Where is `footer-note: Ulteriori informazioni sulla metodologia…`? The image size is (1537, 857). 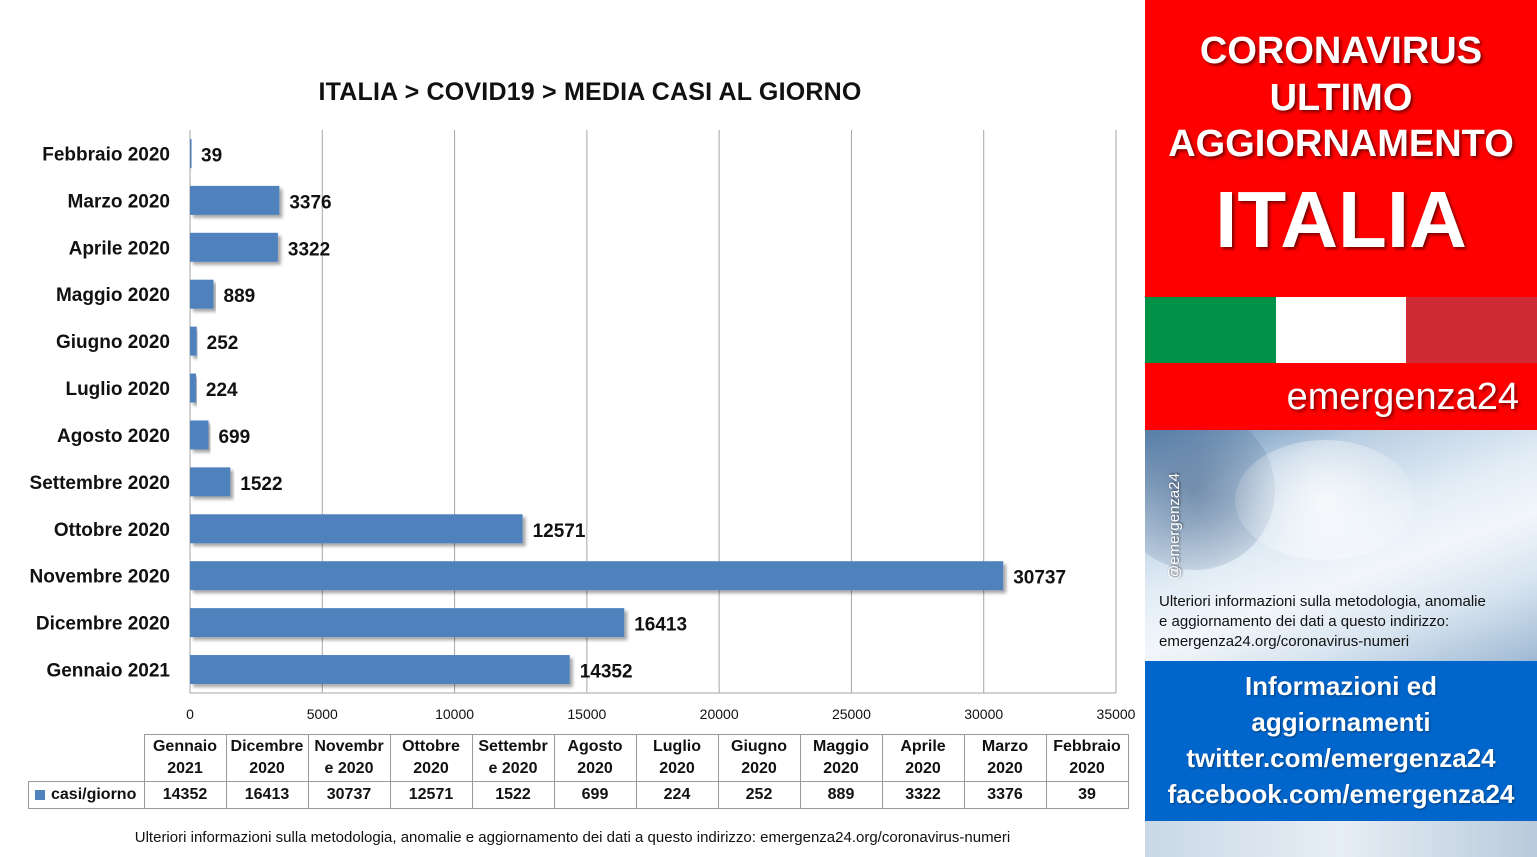 footer-note: Ulteriori informazioni sulla metodologia… is located at coordinates (572, 837).